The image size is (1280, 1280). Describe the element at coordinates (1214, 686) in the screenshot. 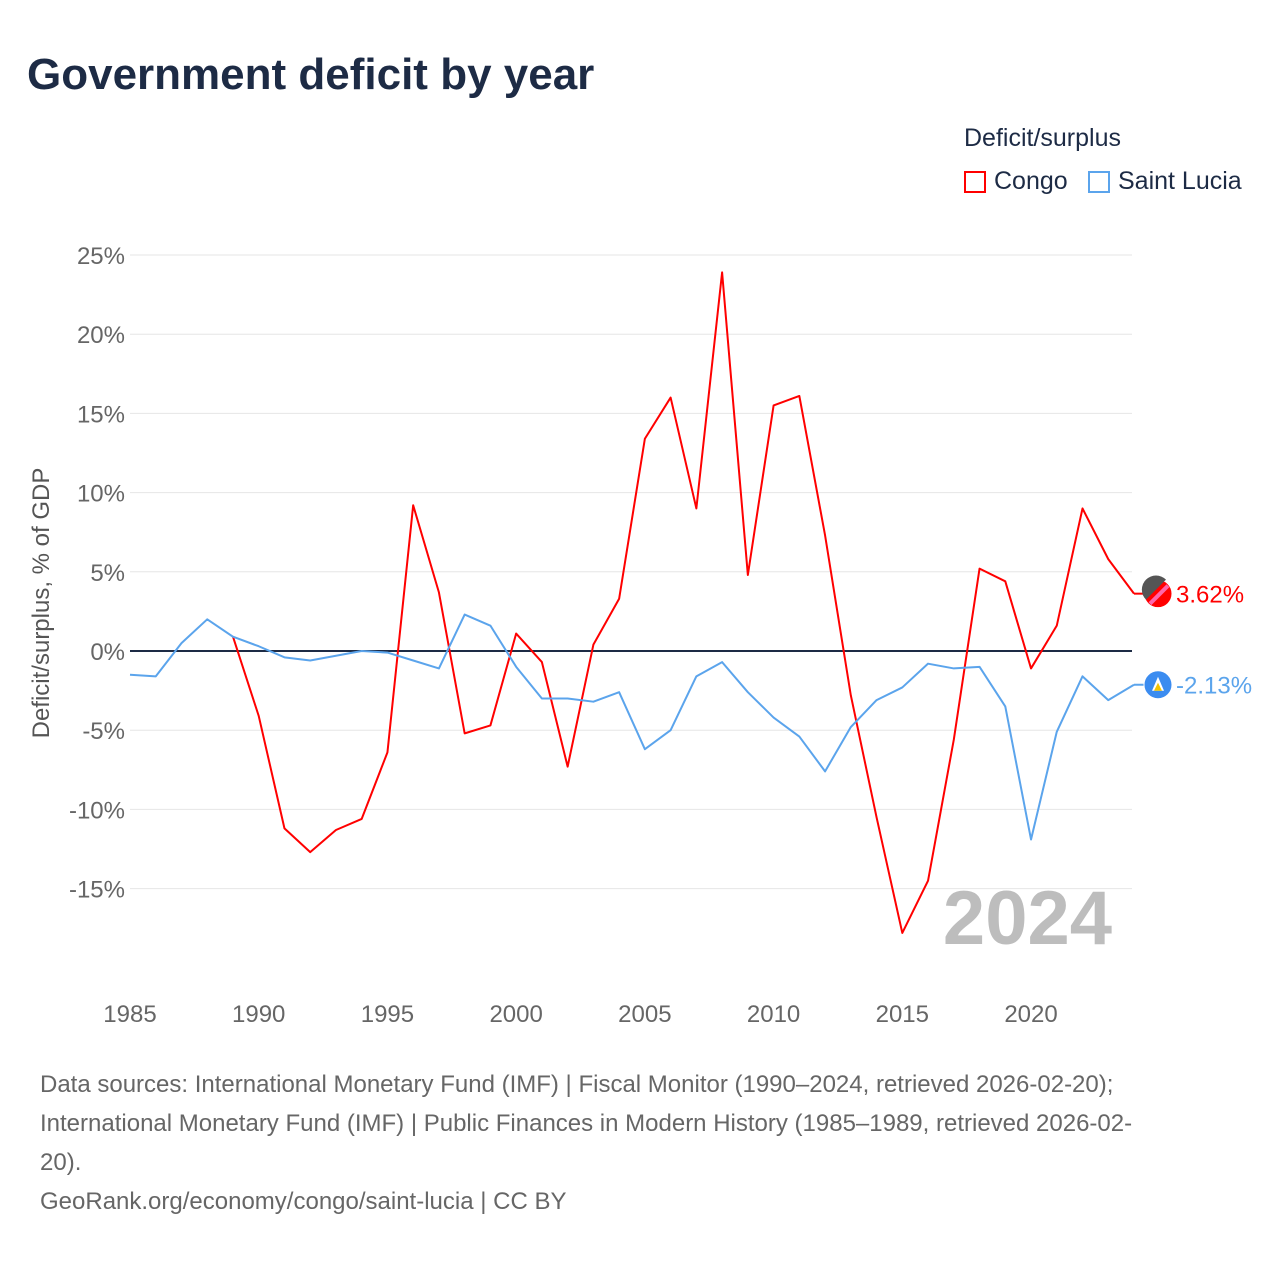

I see `end-value-label: -2.13%` at that location.